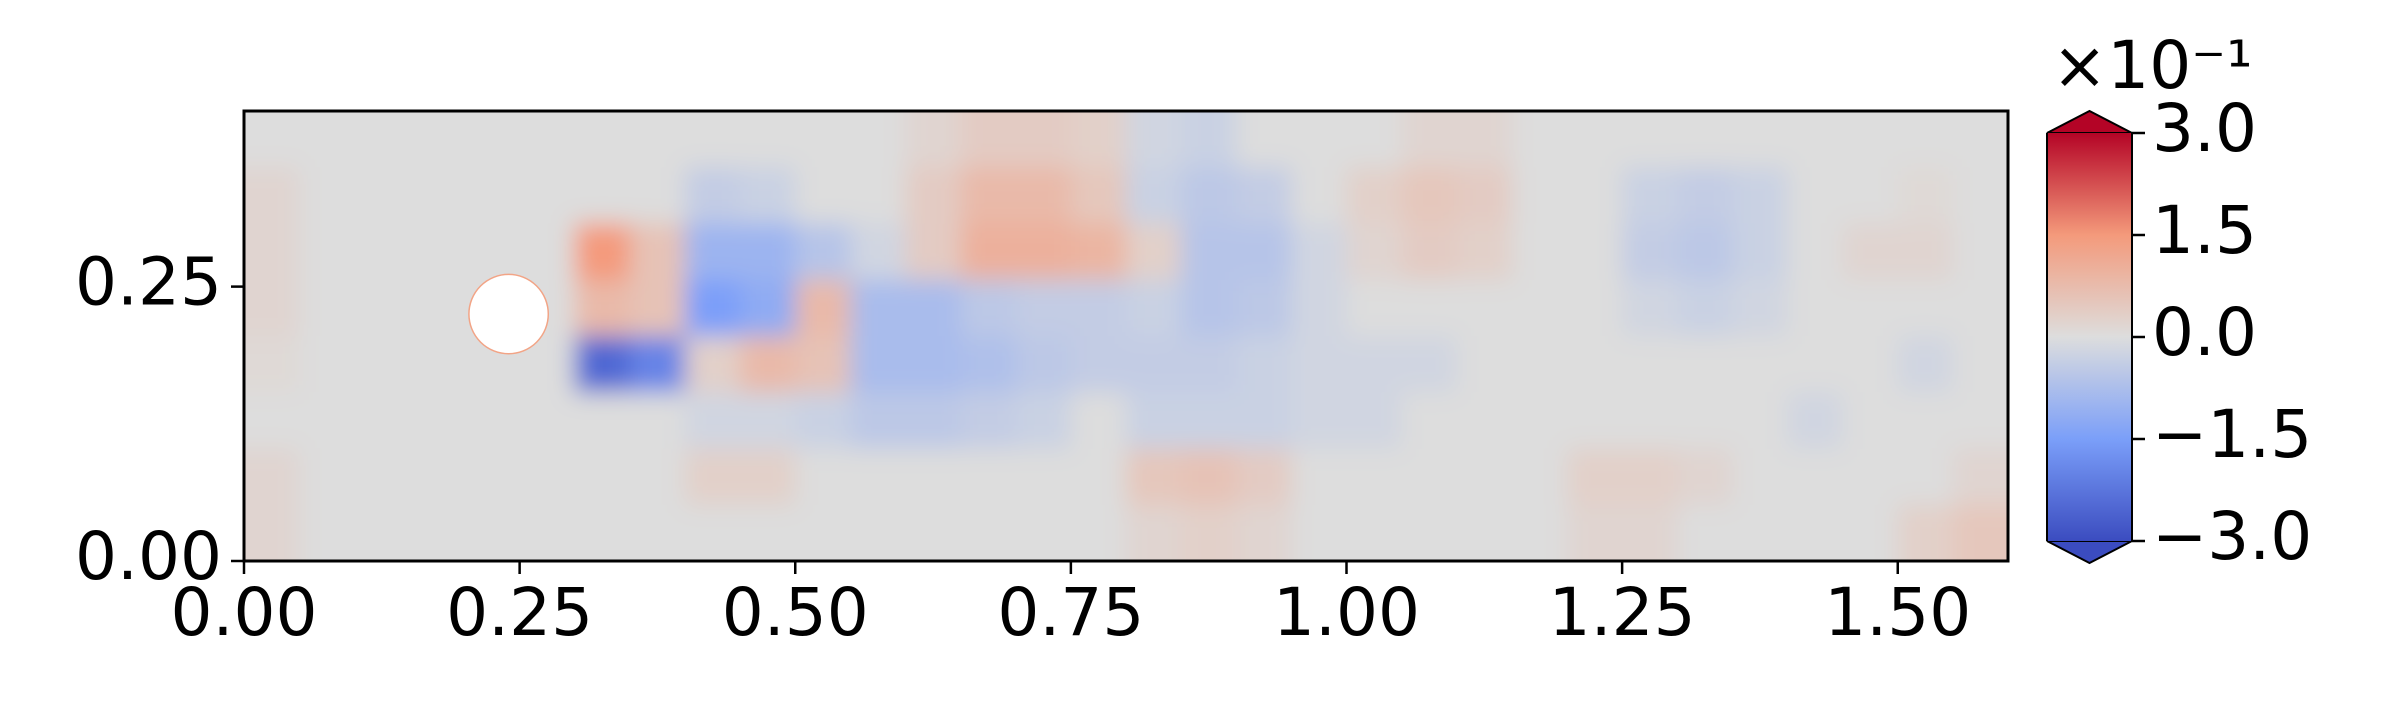 This screenshot has height=713, width=2392. What do you see at coordinates (2204, 332) in the screenshot?
I see `colorbar-tick-label: 0.0` at bounding box center [2204, 332].